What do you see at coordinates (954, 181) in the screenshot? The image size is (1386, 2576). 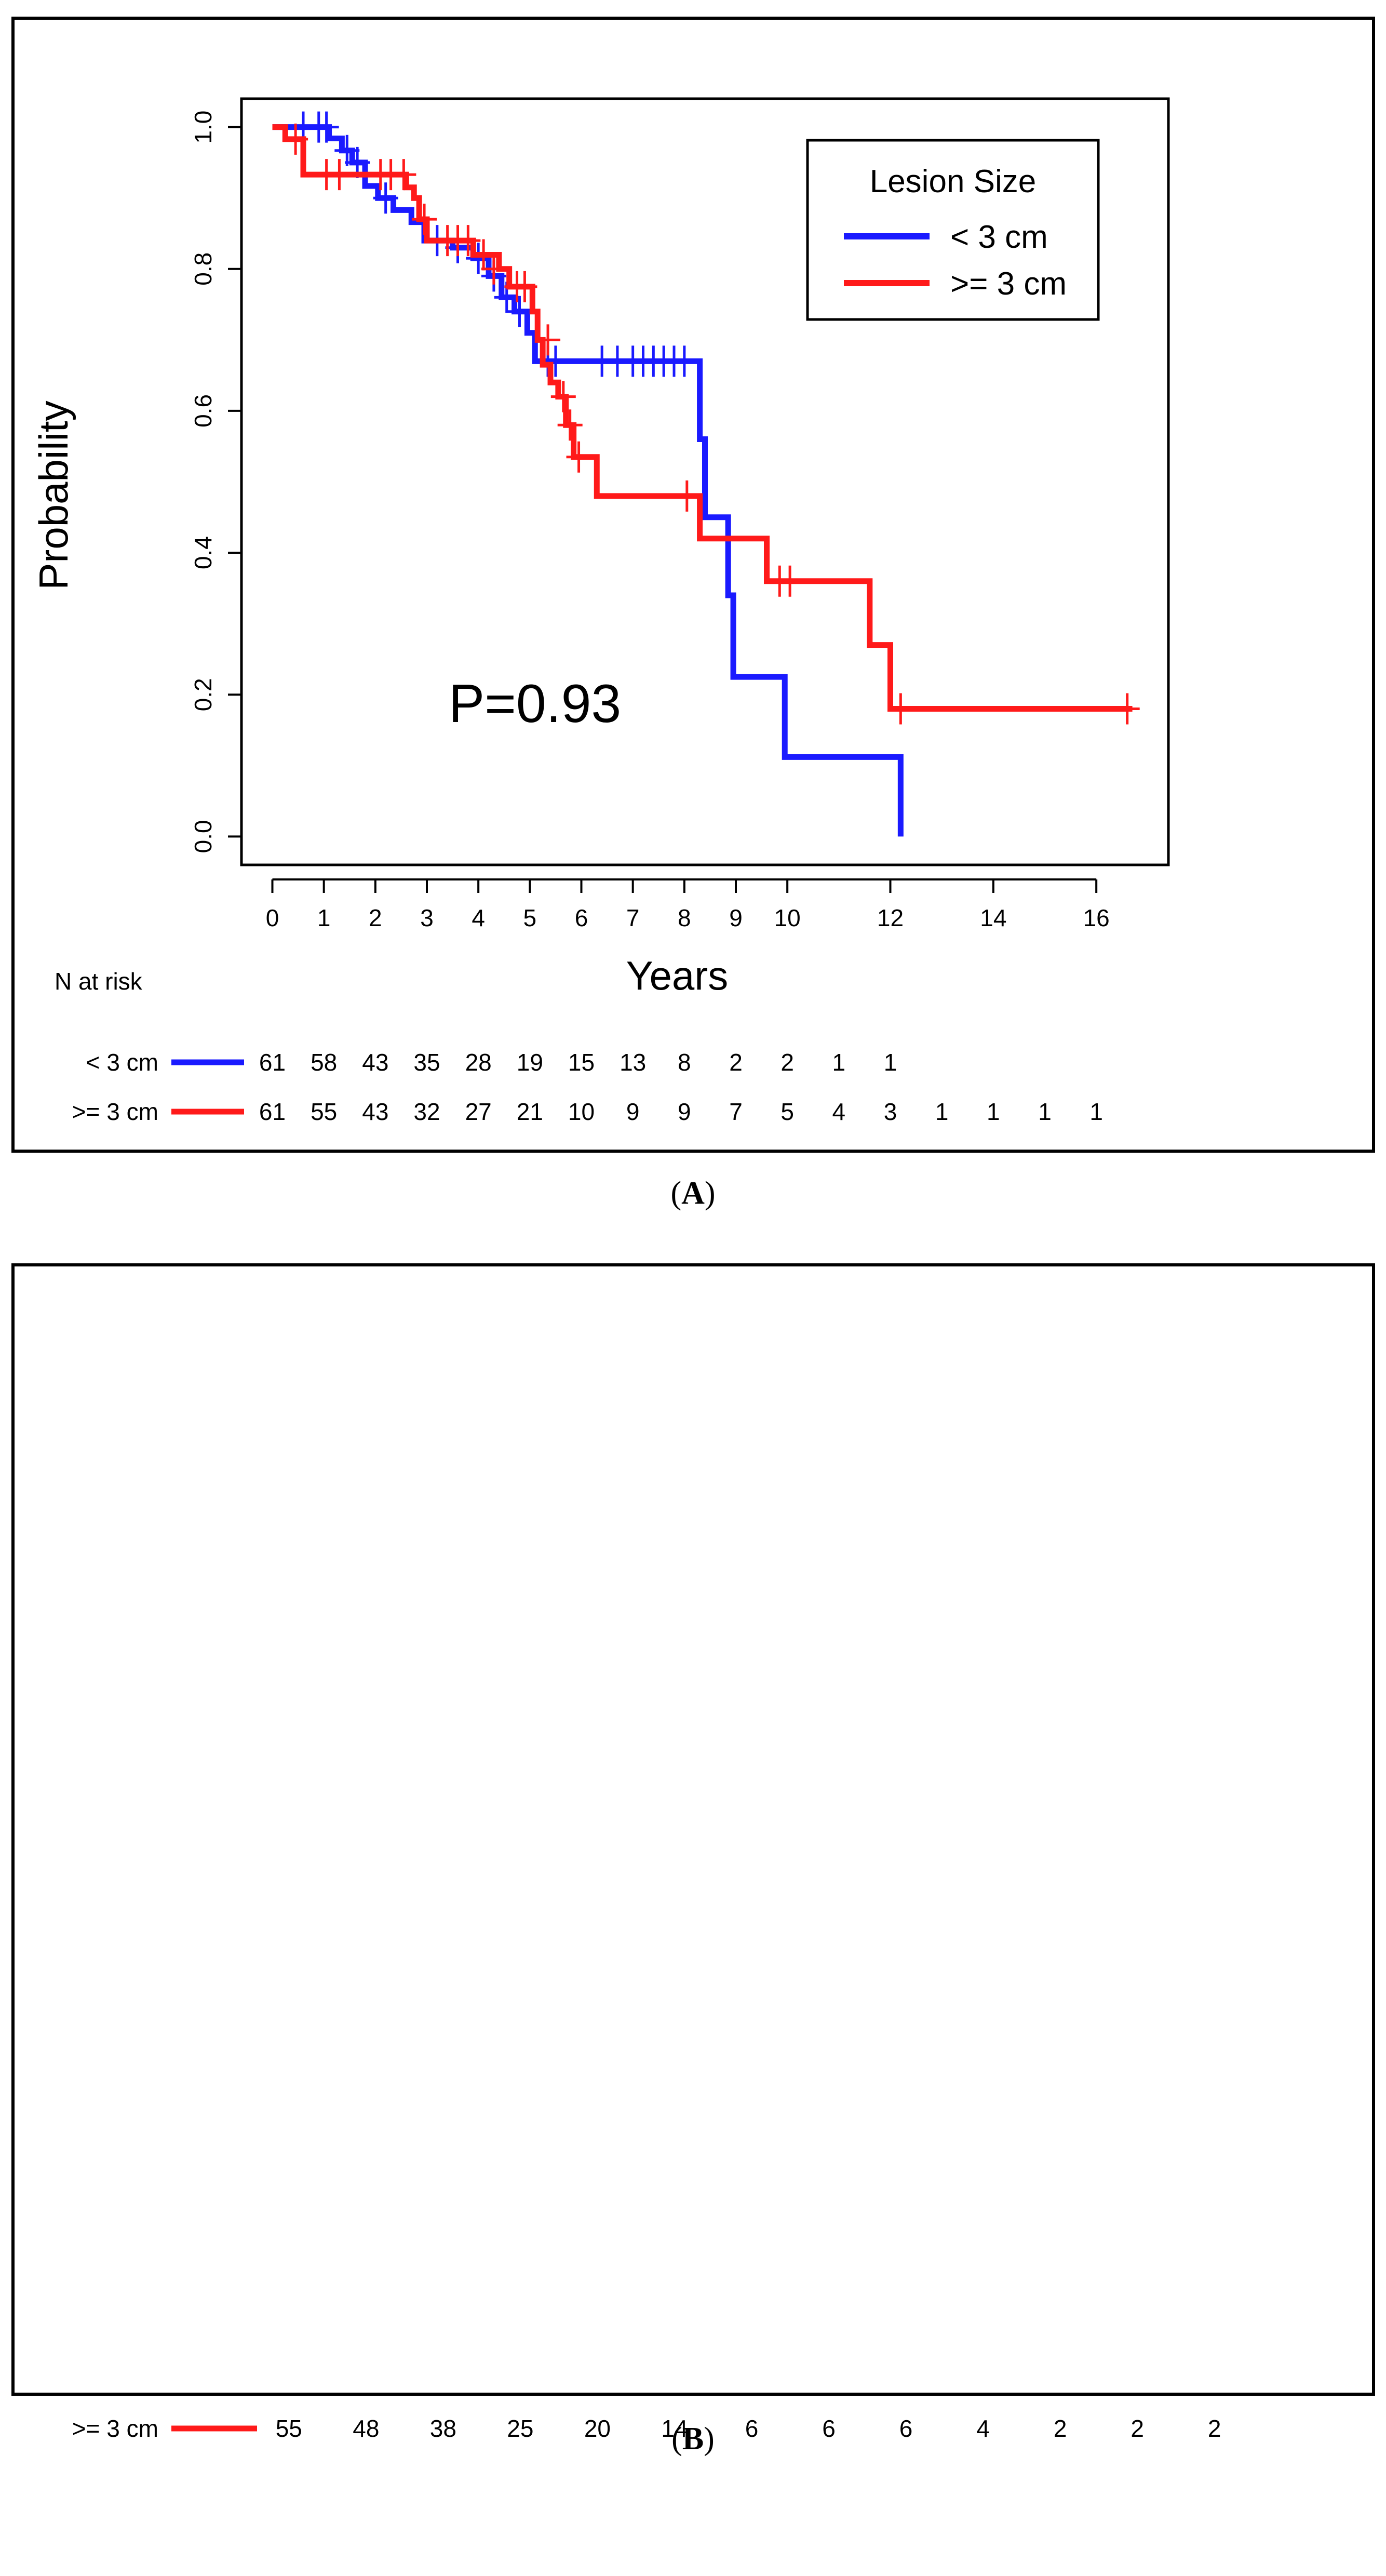 I see `panel-a-legend-title: Lesion Size` at bounding box center [954, 181].